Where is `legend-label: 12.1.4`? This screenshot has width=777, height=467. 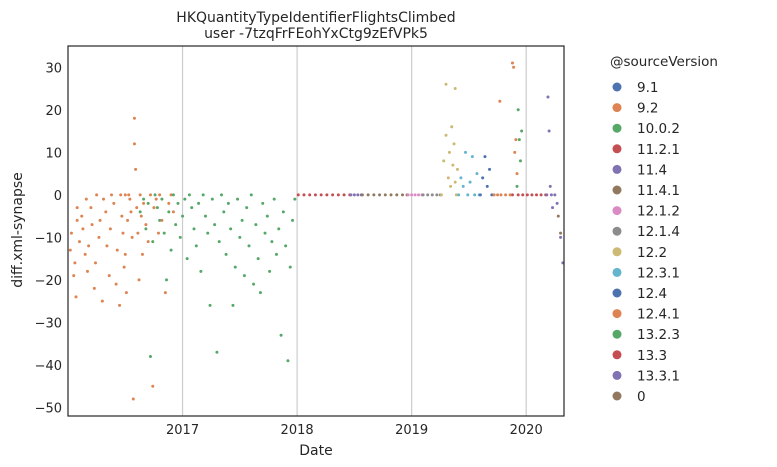
legend-label: 12.1.4 is located at coordinates (658, 232).